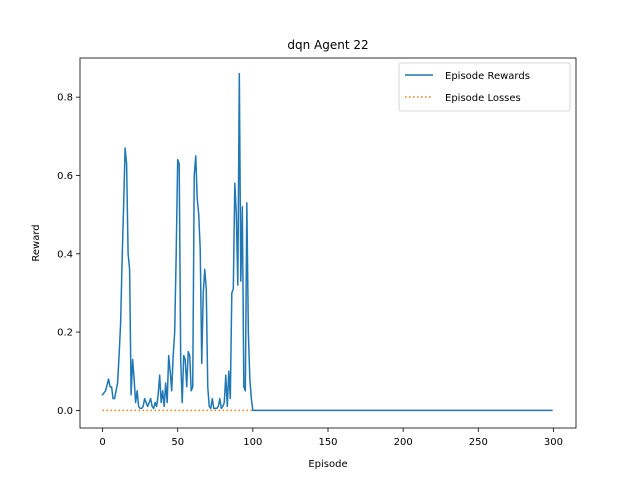  I want to click on y-tick-label: 0.6, so click(65, 176).